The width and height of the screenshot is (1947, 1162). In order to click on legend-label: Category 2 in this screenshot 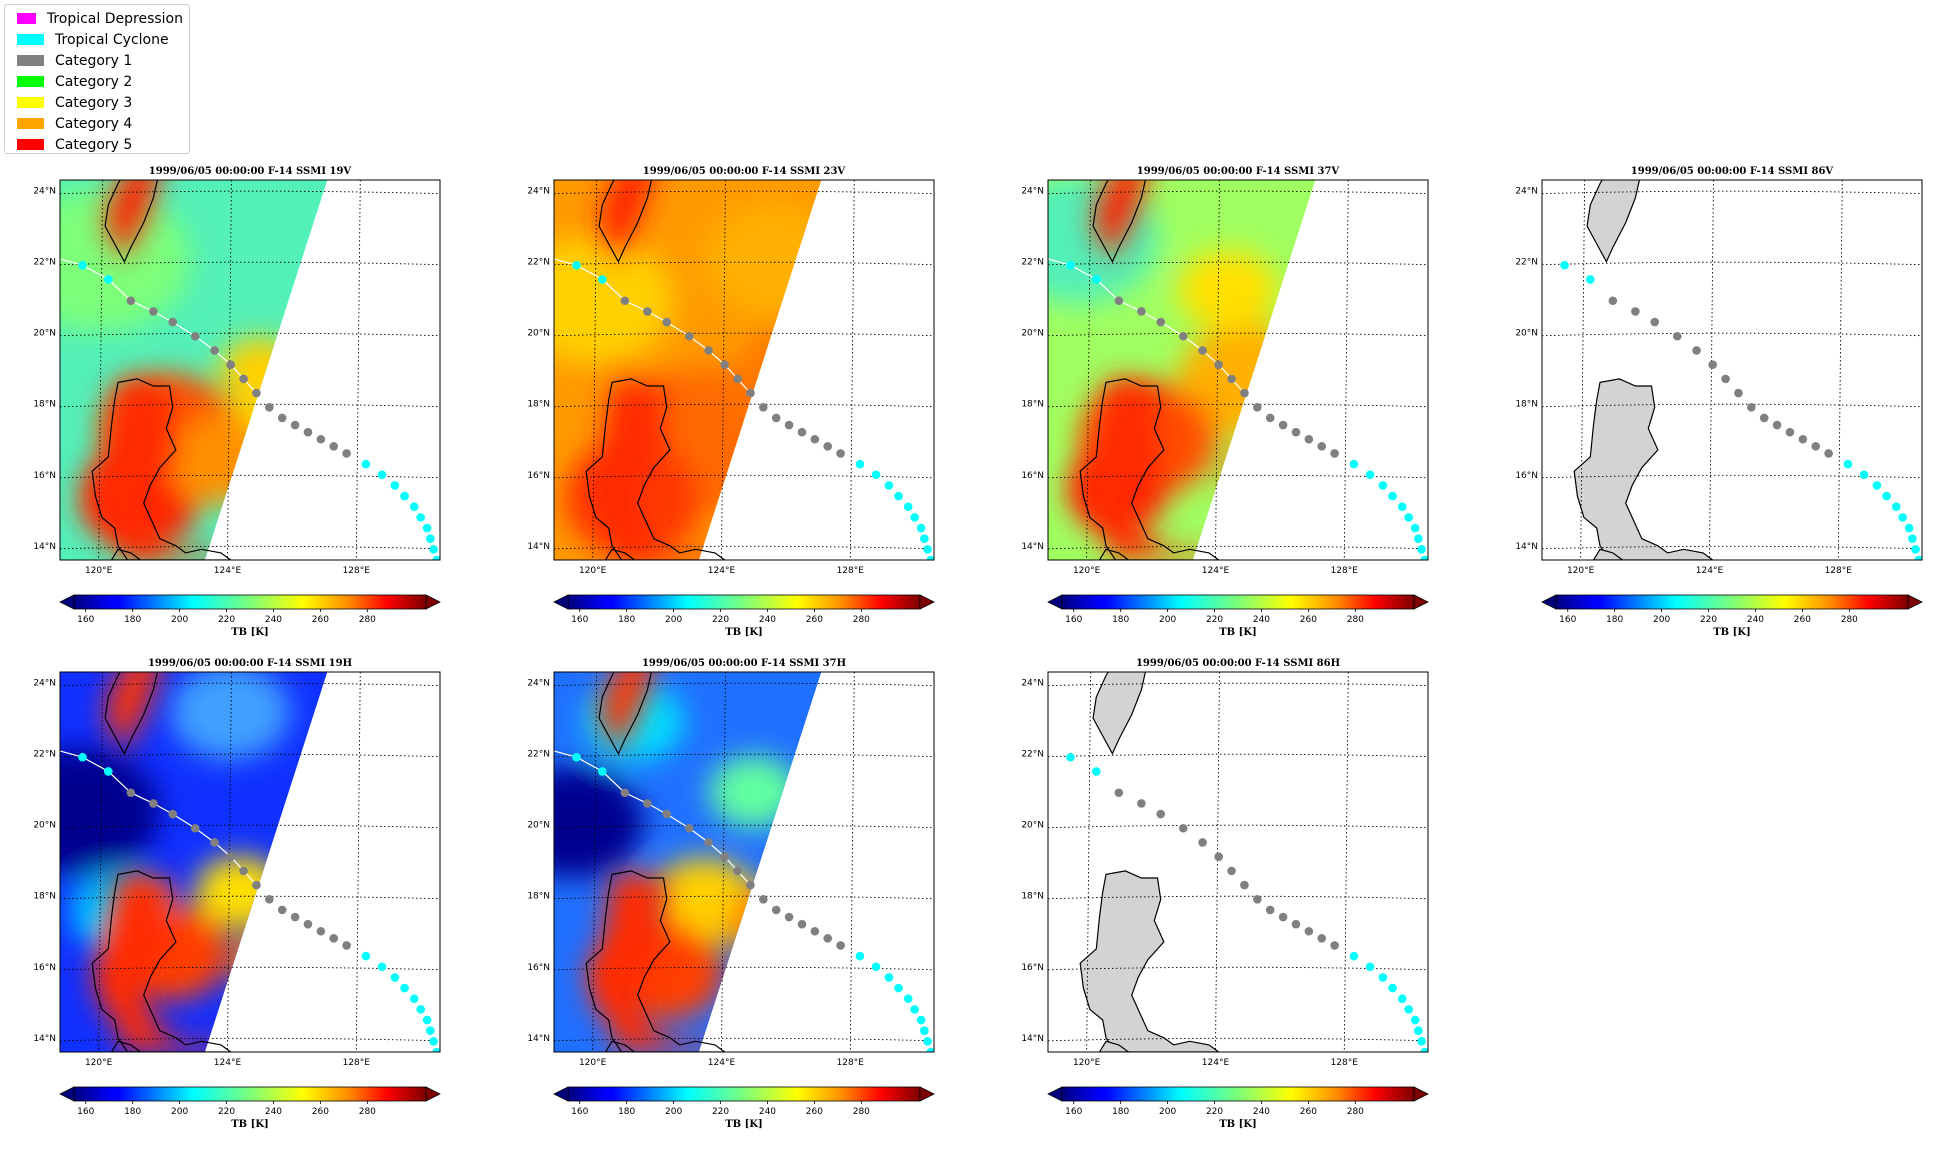, I will do `click(94, 81)`.